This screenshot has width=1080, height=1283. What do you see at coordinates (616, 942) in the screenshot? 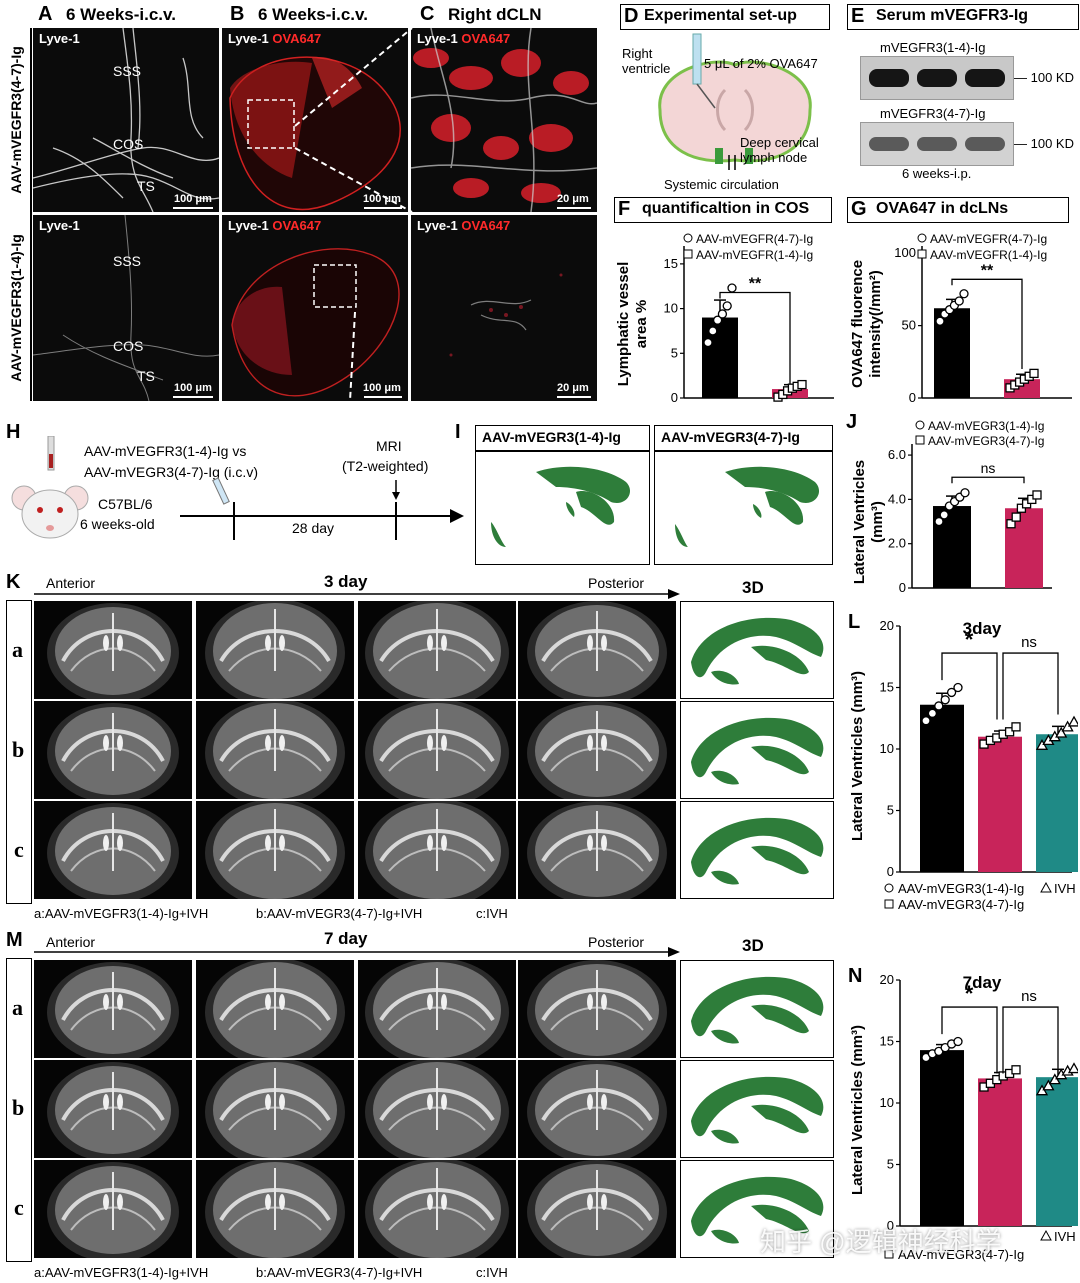
I see `m-posterior: Posterior` at bounding box center [616, 942].